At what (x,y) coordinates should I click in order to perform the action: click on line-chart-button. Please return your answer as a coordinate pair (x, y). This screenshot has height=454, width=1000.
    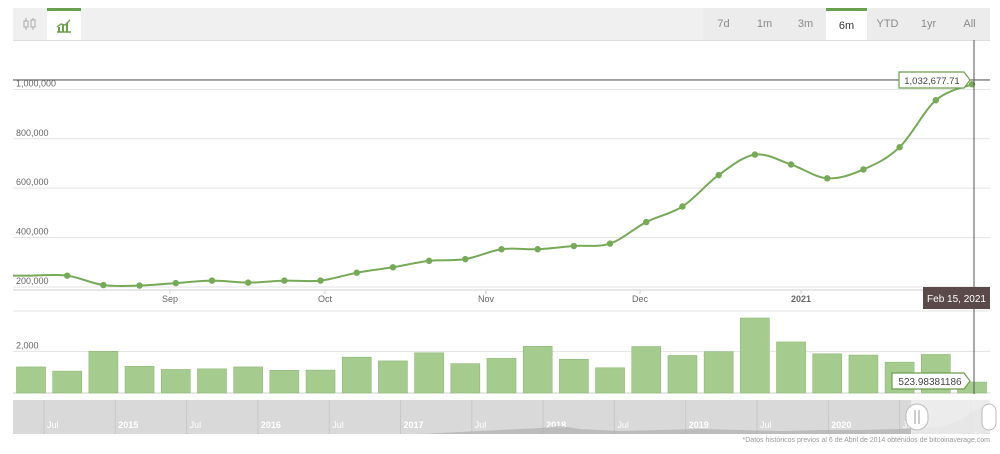
    Looking at the image, I should click on (64, 24).